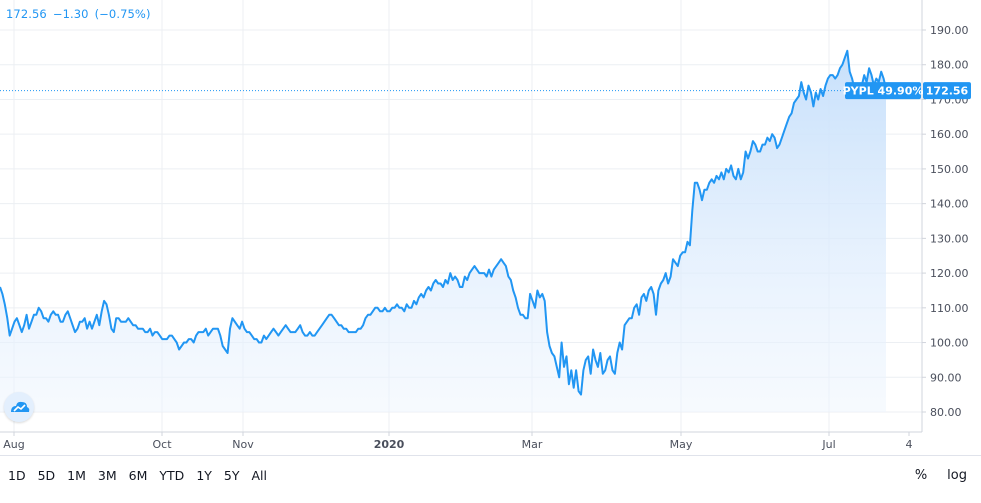  I want to click on symbol-price-label: PYPL 49.90% 172.56, so click(907, 91).